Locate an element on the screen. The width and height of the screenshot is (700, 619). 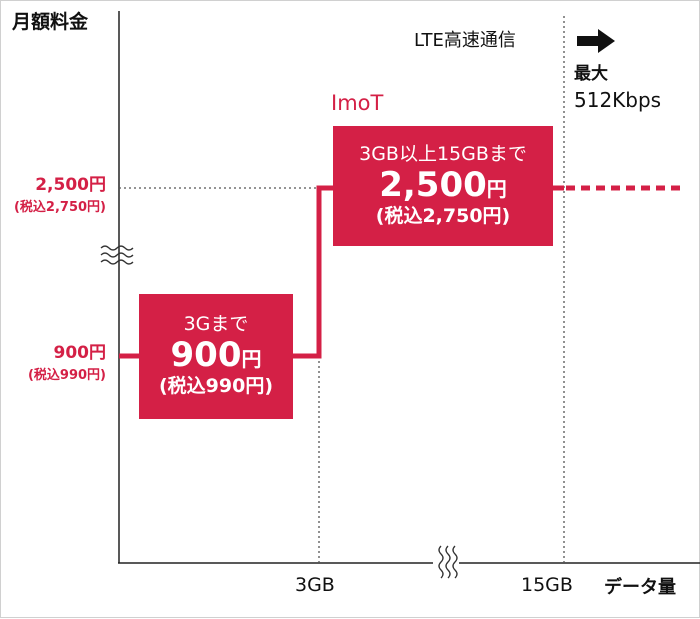
tier-price-15gb: 2,500円 is located at coordinates (443, 184).